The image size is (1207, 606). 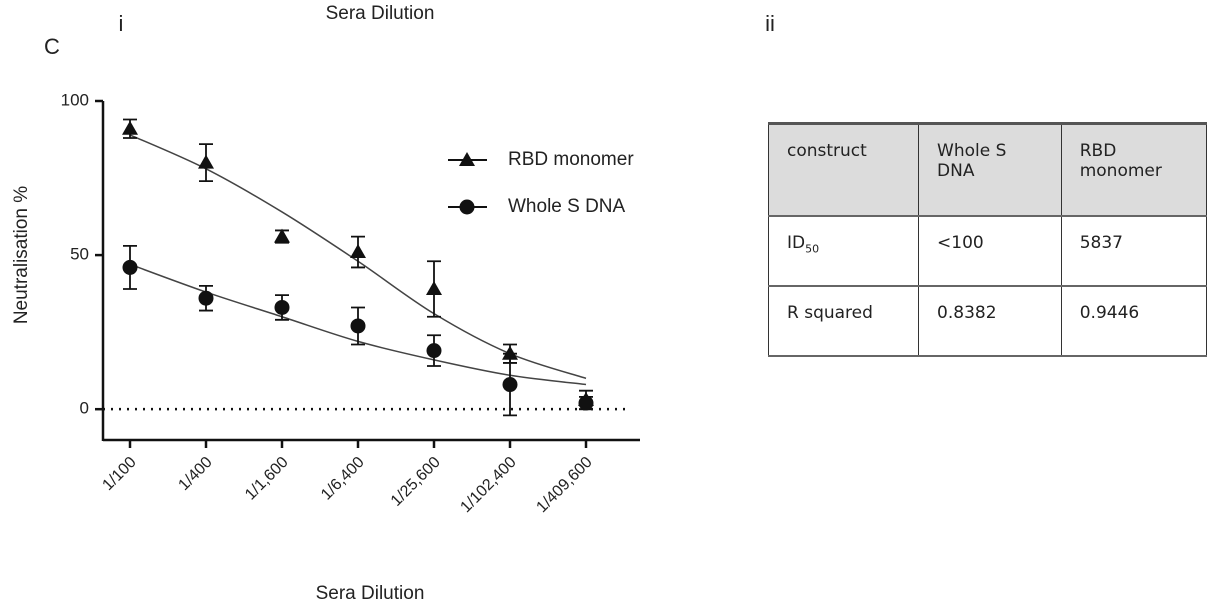 I want to click on table-row: ID50 <100 5837, so click(x=987, y=251).